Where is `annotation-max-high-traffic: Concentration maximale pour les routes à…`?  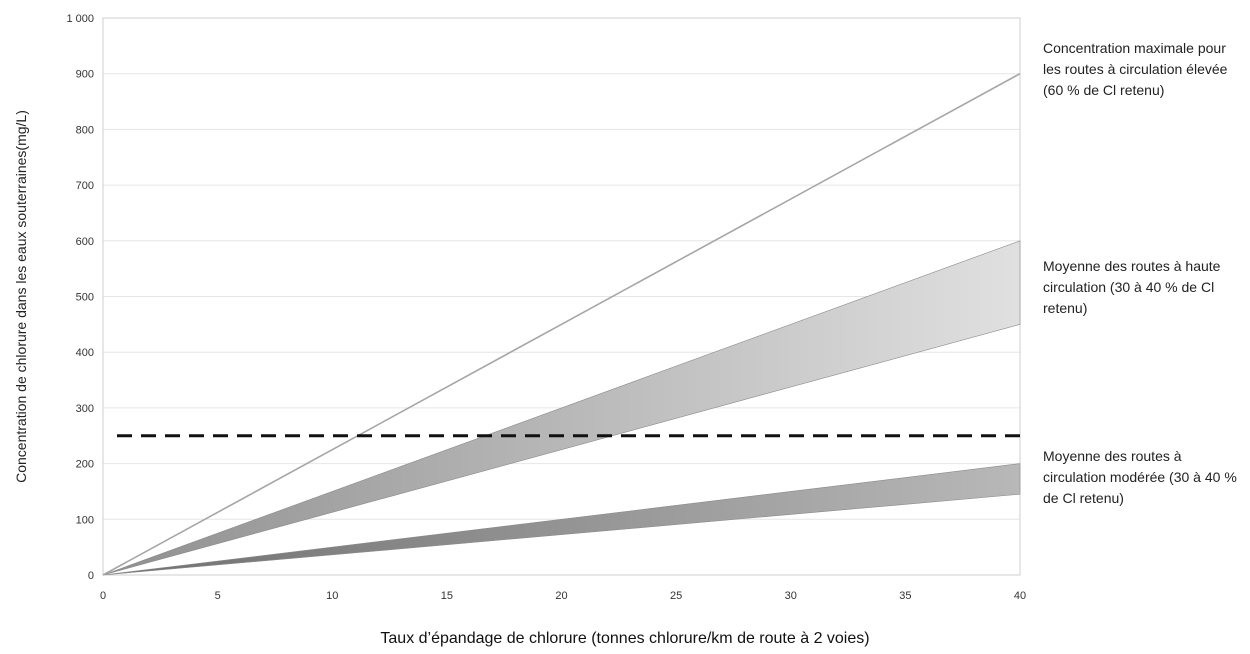
annotation-max-high-traffic: Concentration maximale pour les routes à… is located at coordinates (1135, 69).